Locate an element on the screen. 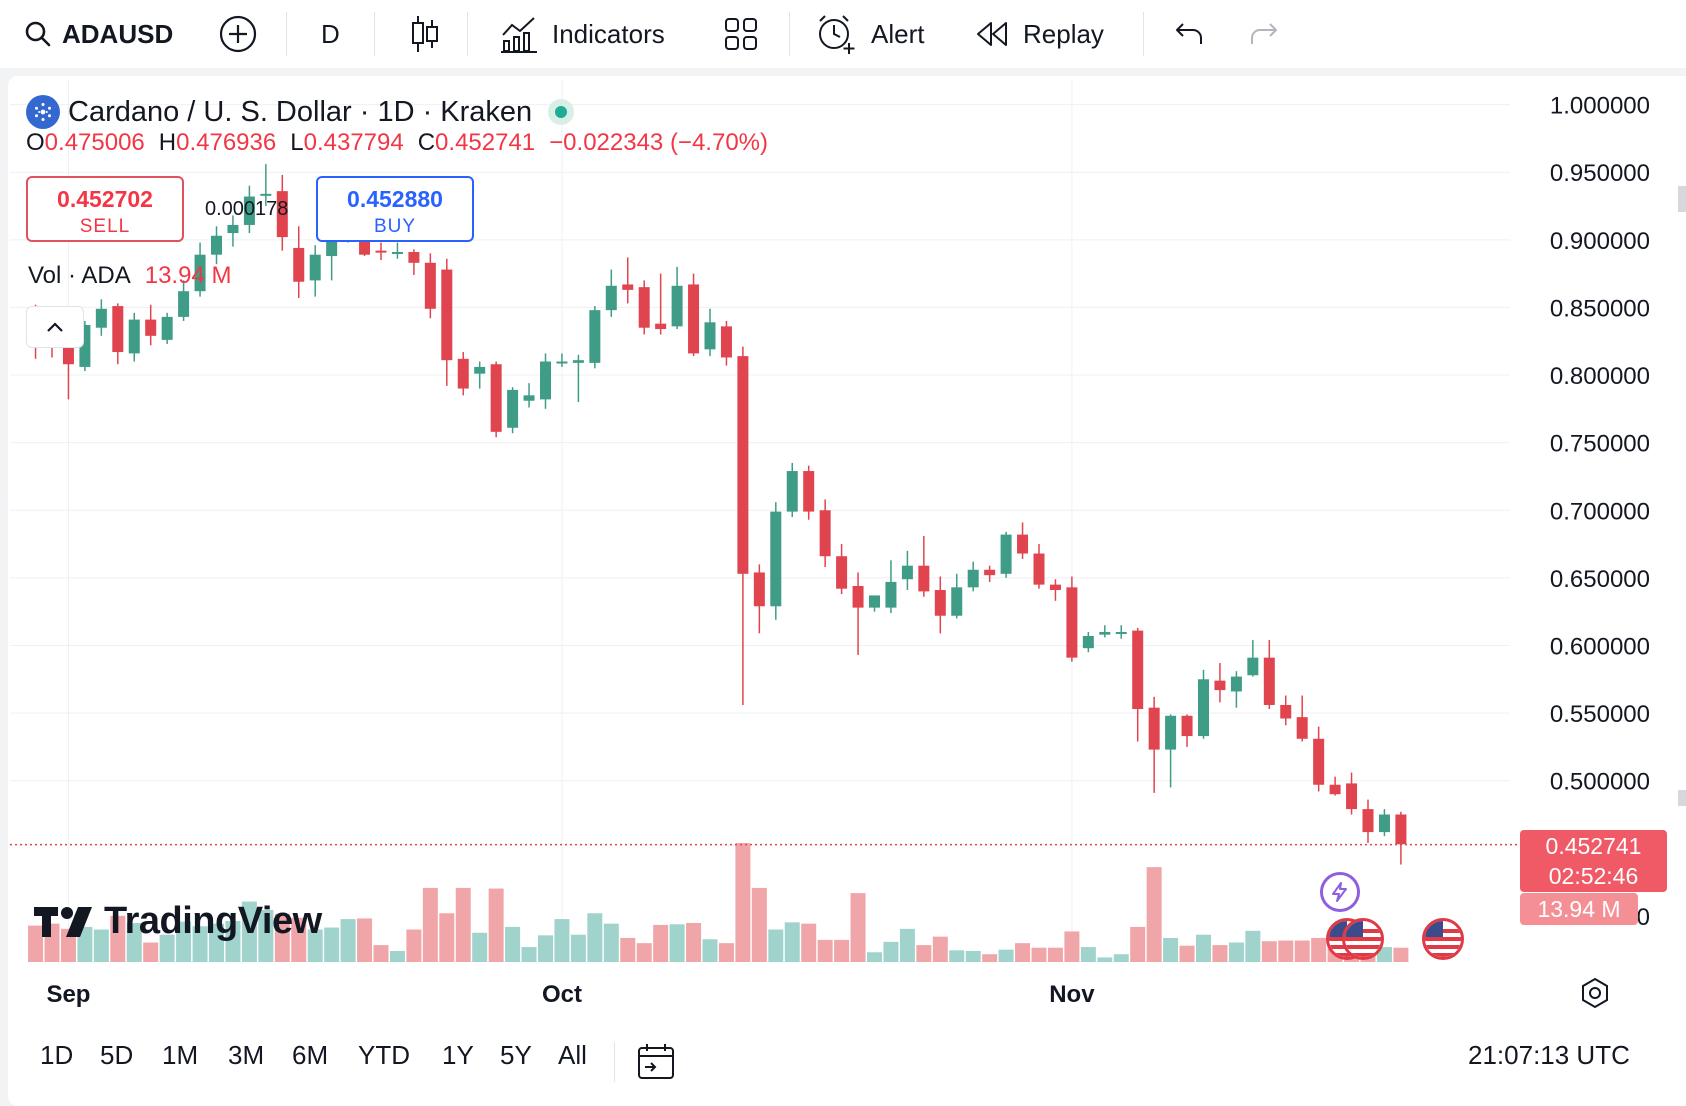 The width and height of the screenshot is (1686, 1106). y-tick-label: 0.950000 is located at coordinates (1600, 173).